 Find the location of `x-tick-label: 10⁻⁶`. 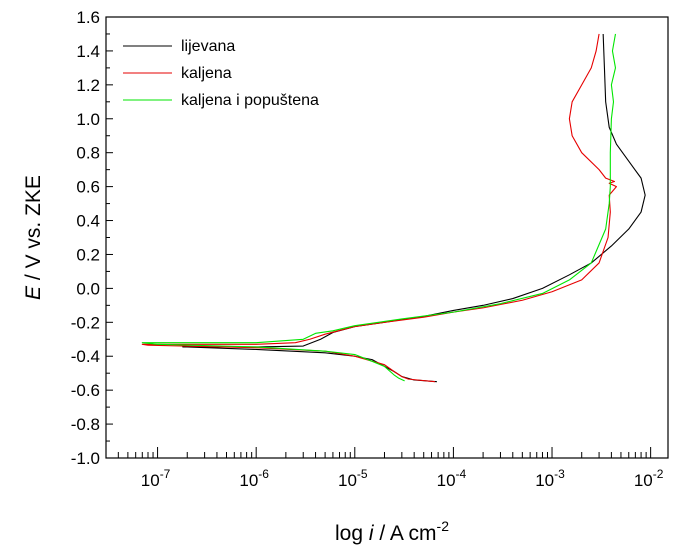

x-tick-label: 10⁻⁶ is located at coordinates (254, 478).